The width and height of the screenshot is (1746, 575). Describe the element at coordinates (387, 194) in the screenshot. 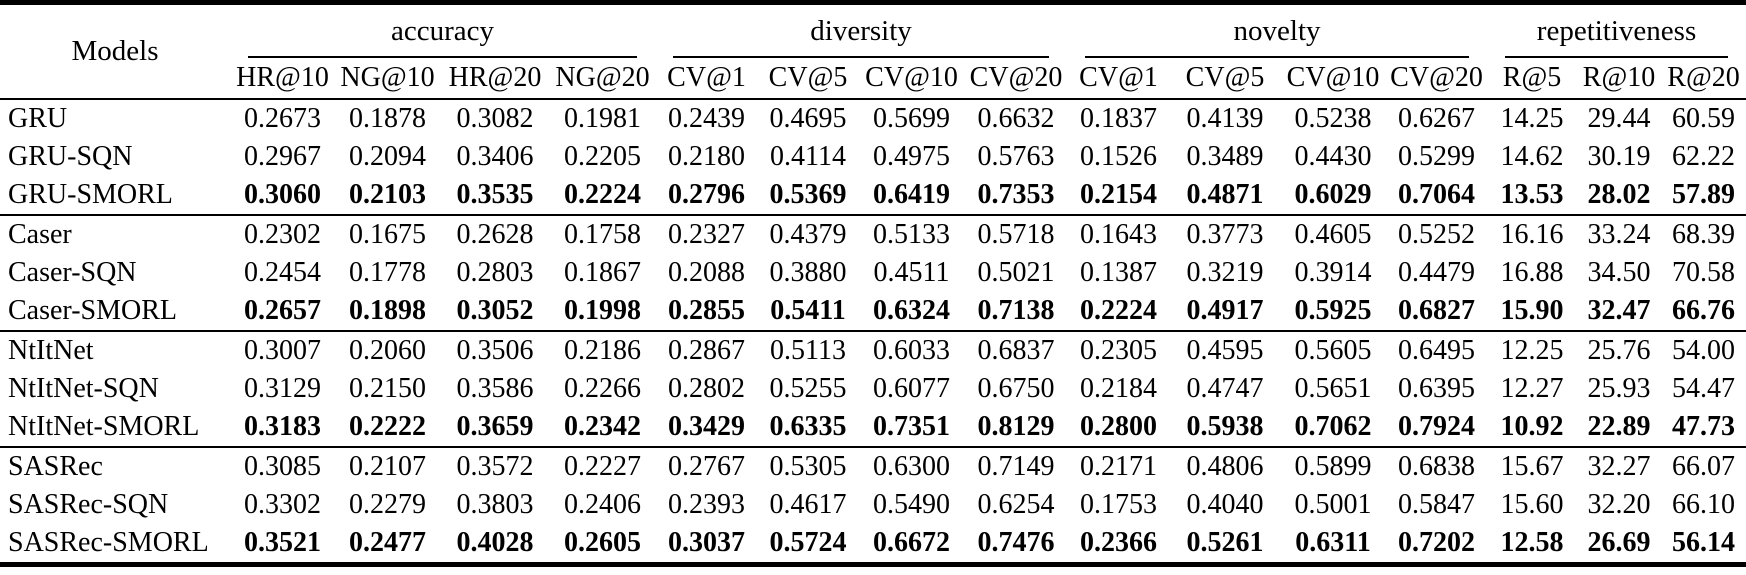

I see `metric-cell: 0.2103` at that location.